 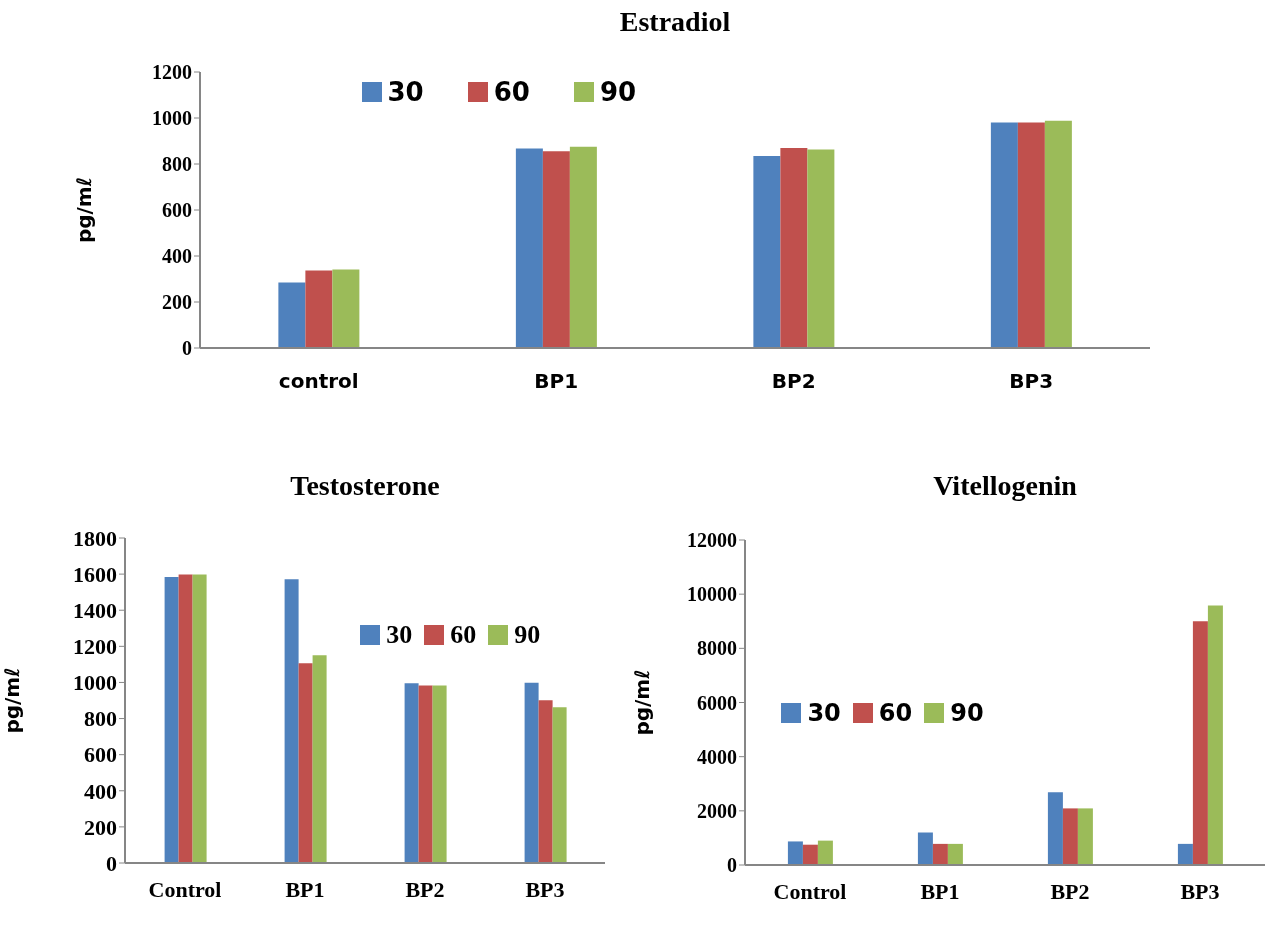 I want to click on y-tick-label: 2000, so click(x=717, y=810).